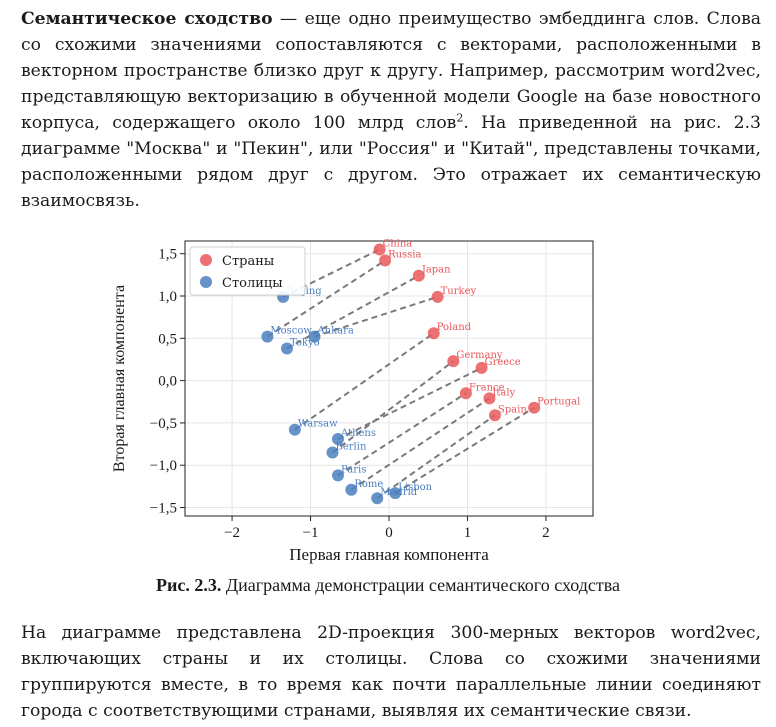  I want to click on point-label: Moscow, so click(291, 331).